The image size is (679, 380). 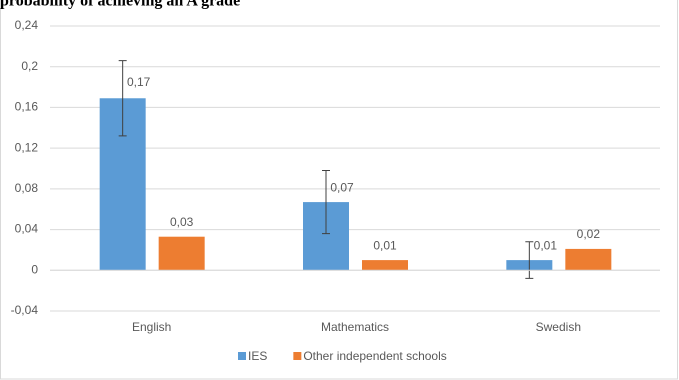 What do you see at coordinates (29, 66) in the screenshot?
I see `y-tick-label: 0,2` at bounding box center [29, 66].